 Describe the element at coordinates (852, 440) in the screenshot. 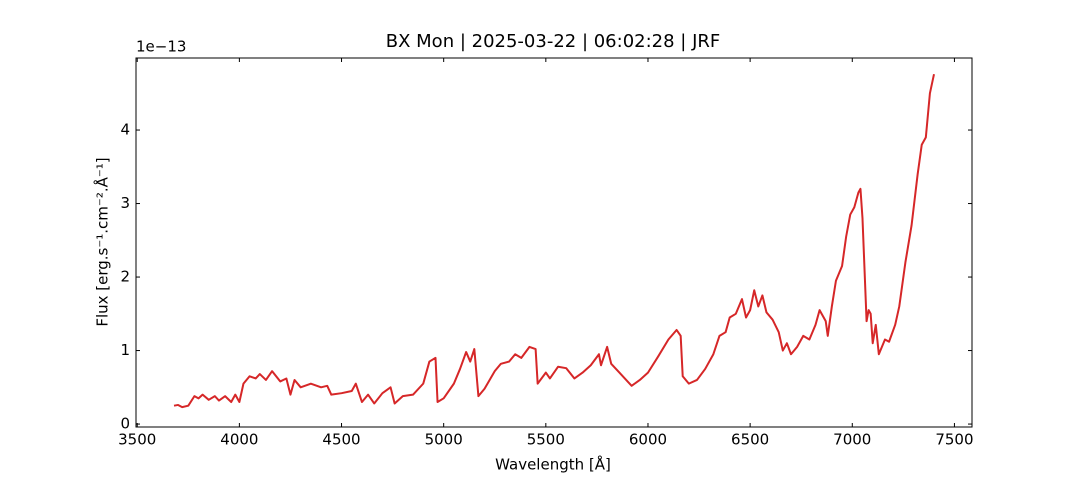

I see `x-tick-label: 7000` at that location.